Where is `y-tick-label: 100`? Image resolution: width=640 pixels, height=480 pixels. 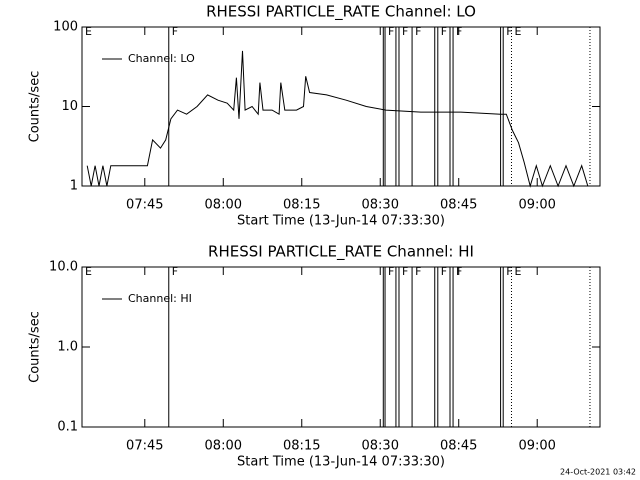
y-tick-label: 100 is located at coordinates (65, 27).